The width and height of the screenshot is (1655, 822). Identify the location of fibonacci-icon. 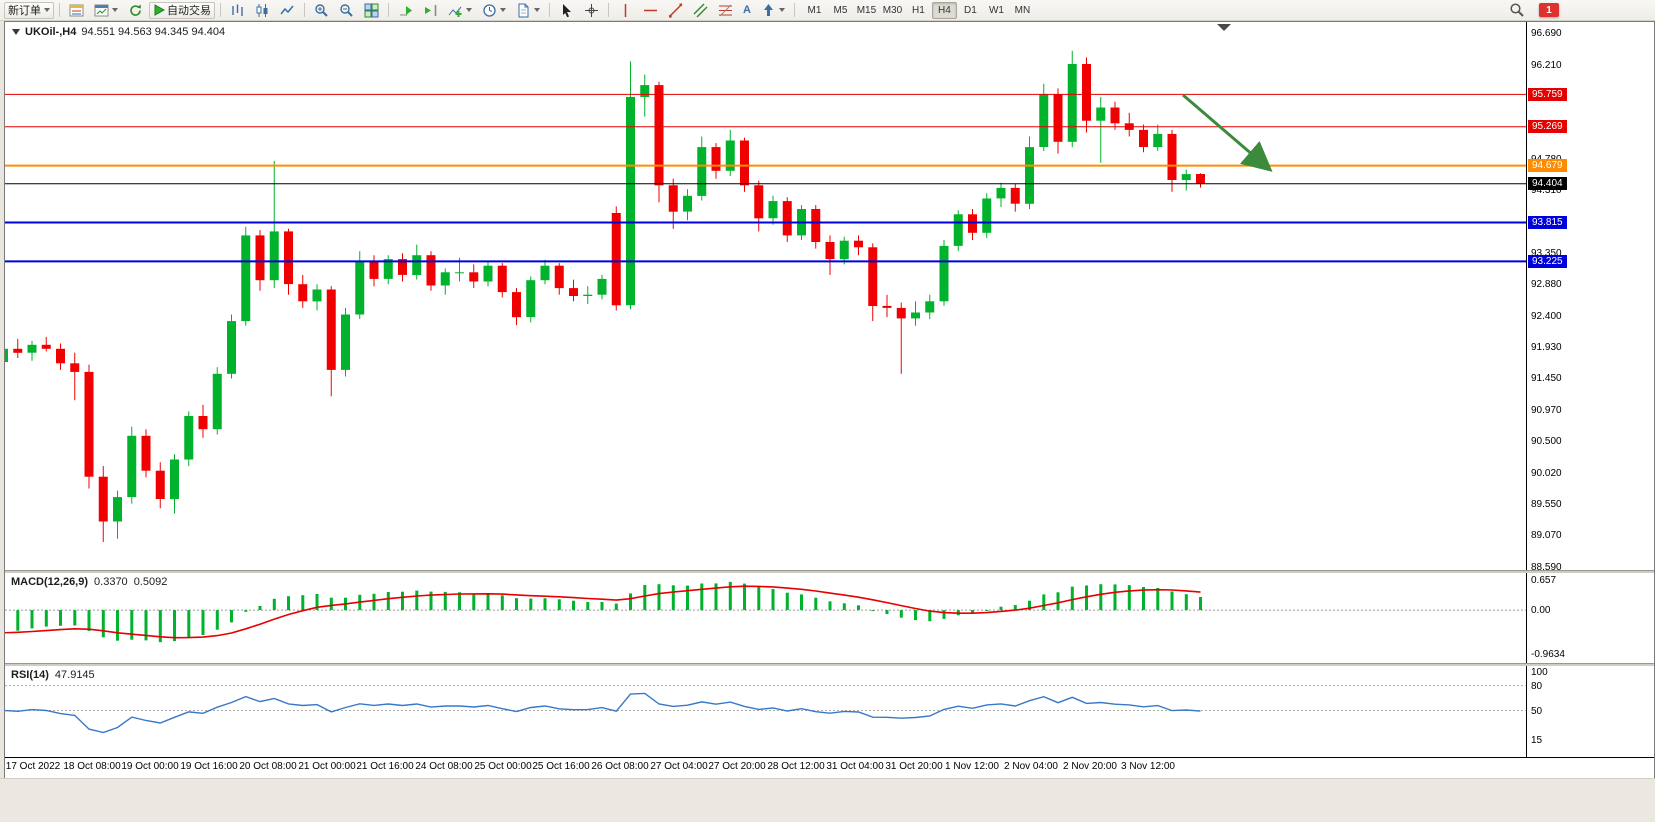
(725, 10).